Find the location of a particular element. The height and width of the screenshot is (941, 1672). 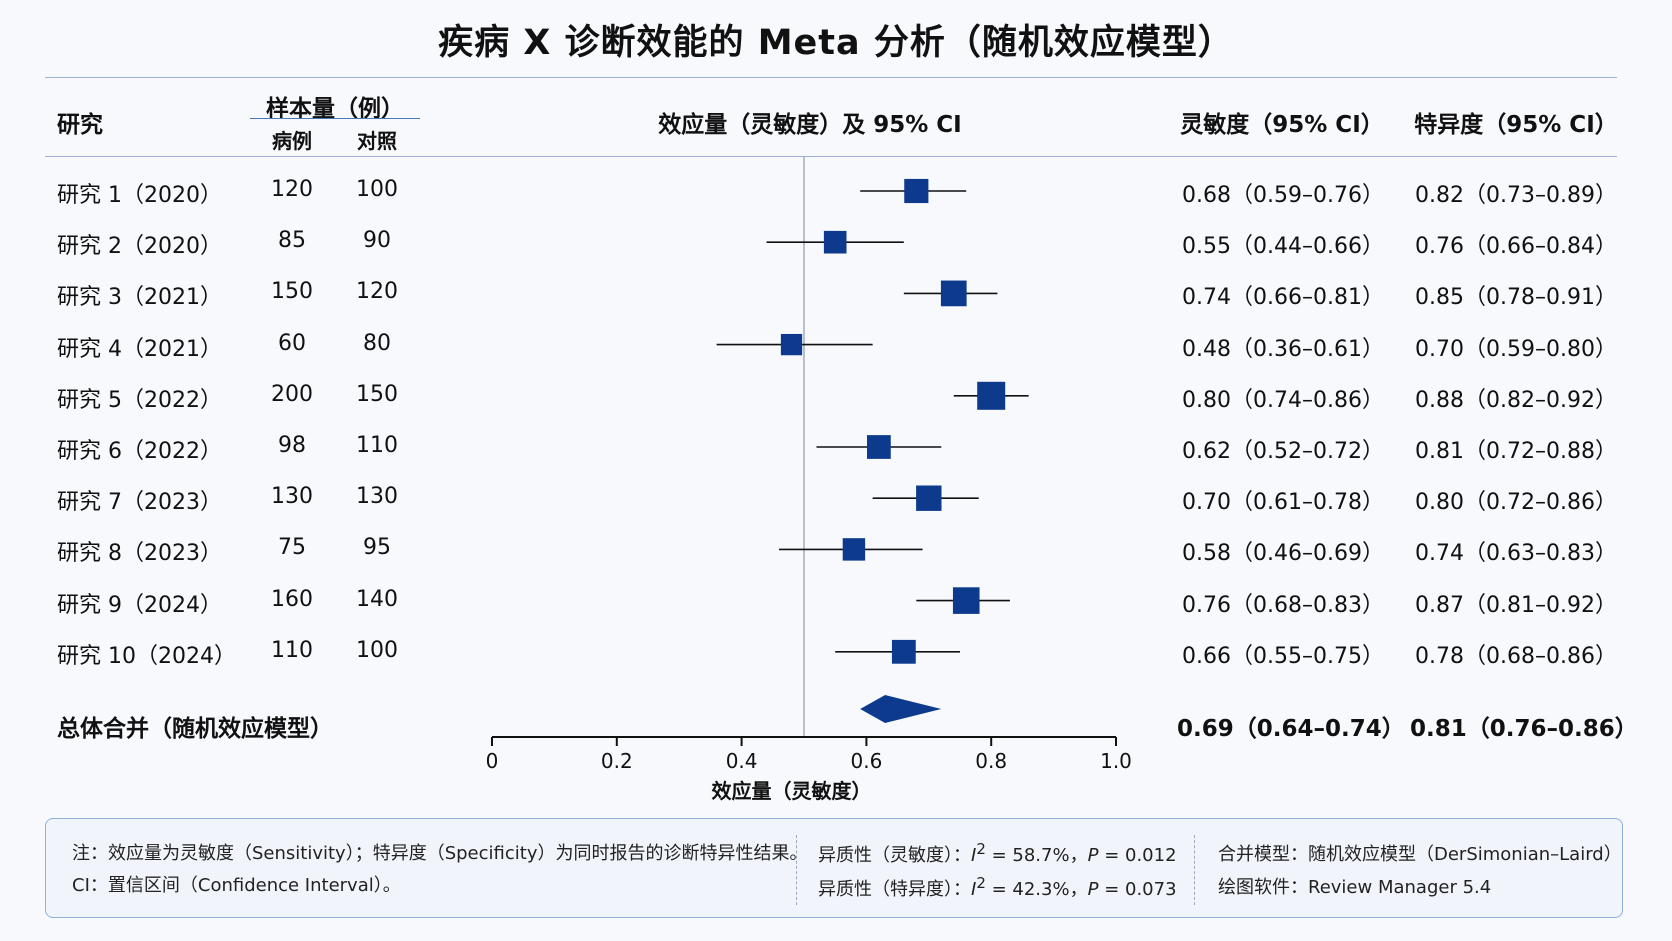

controls-count: 150 is located at coordinates (377, 394).